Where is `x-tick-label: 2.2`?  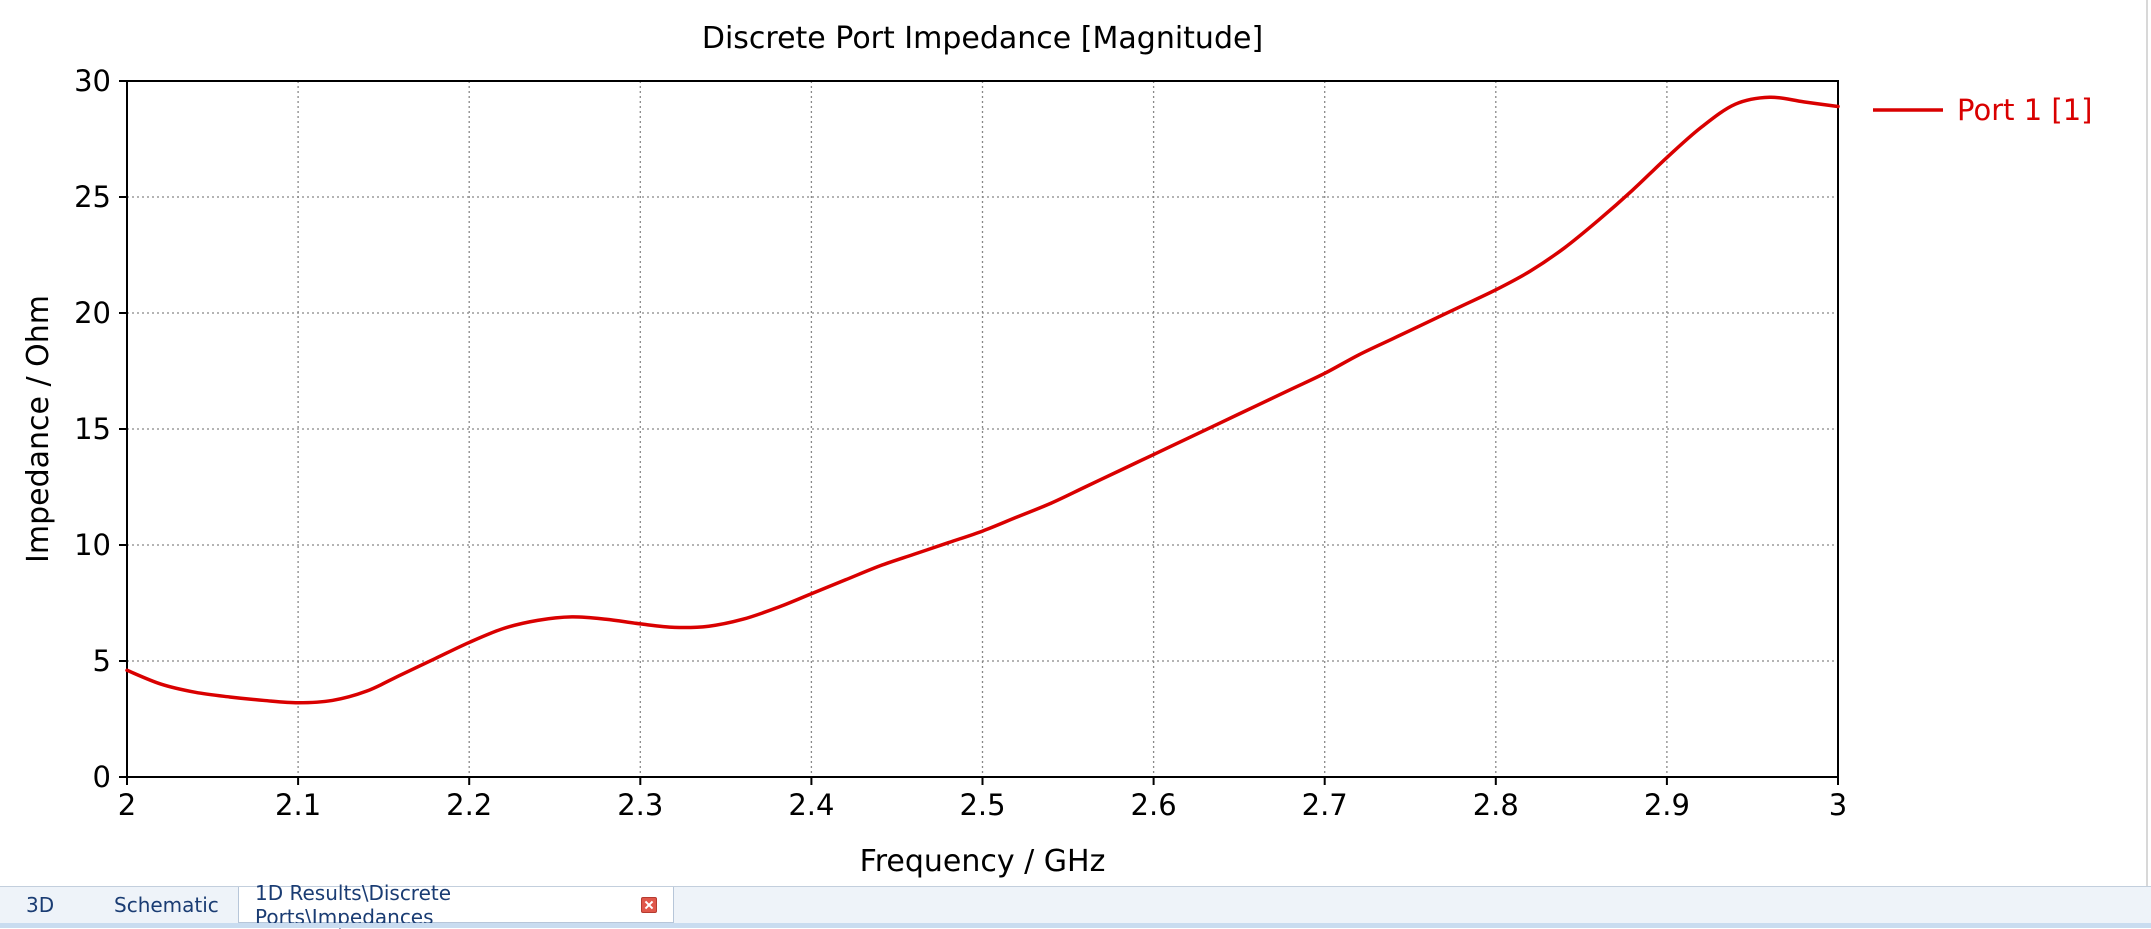
x-tick-label: 2.2 is located at coordinates (469, 805).